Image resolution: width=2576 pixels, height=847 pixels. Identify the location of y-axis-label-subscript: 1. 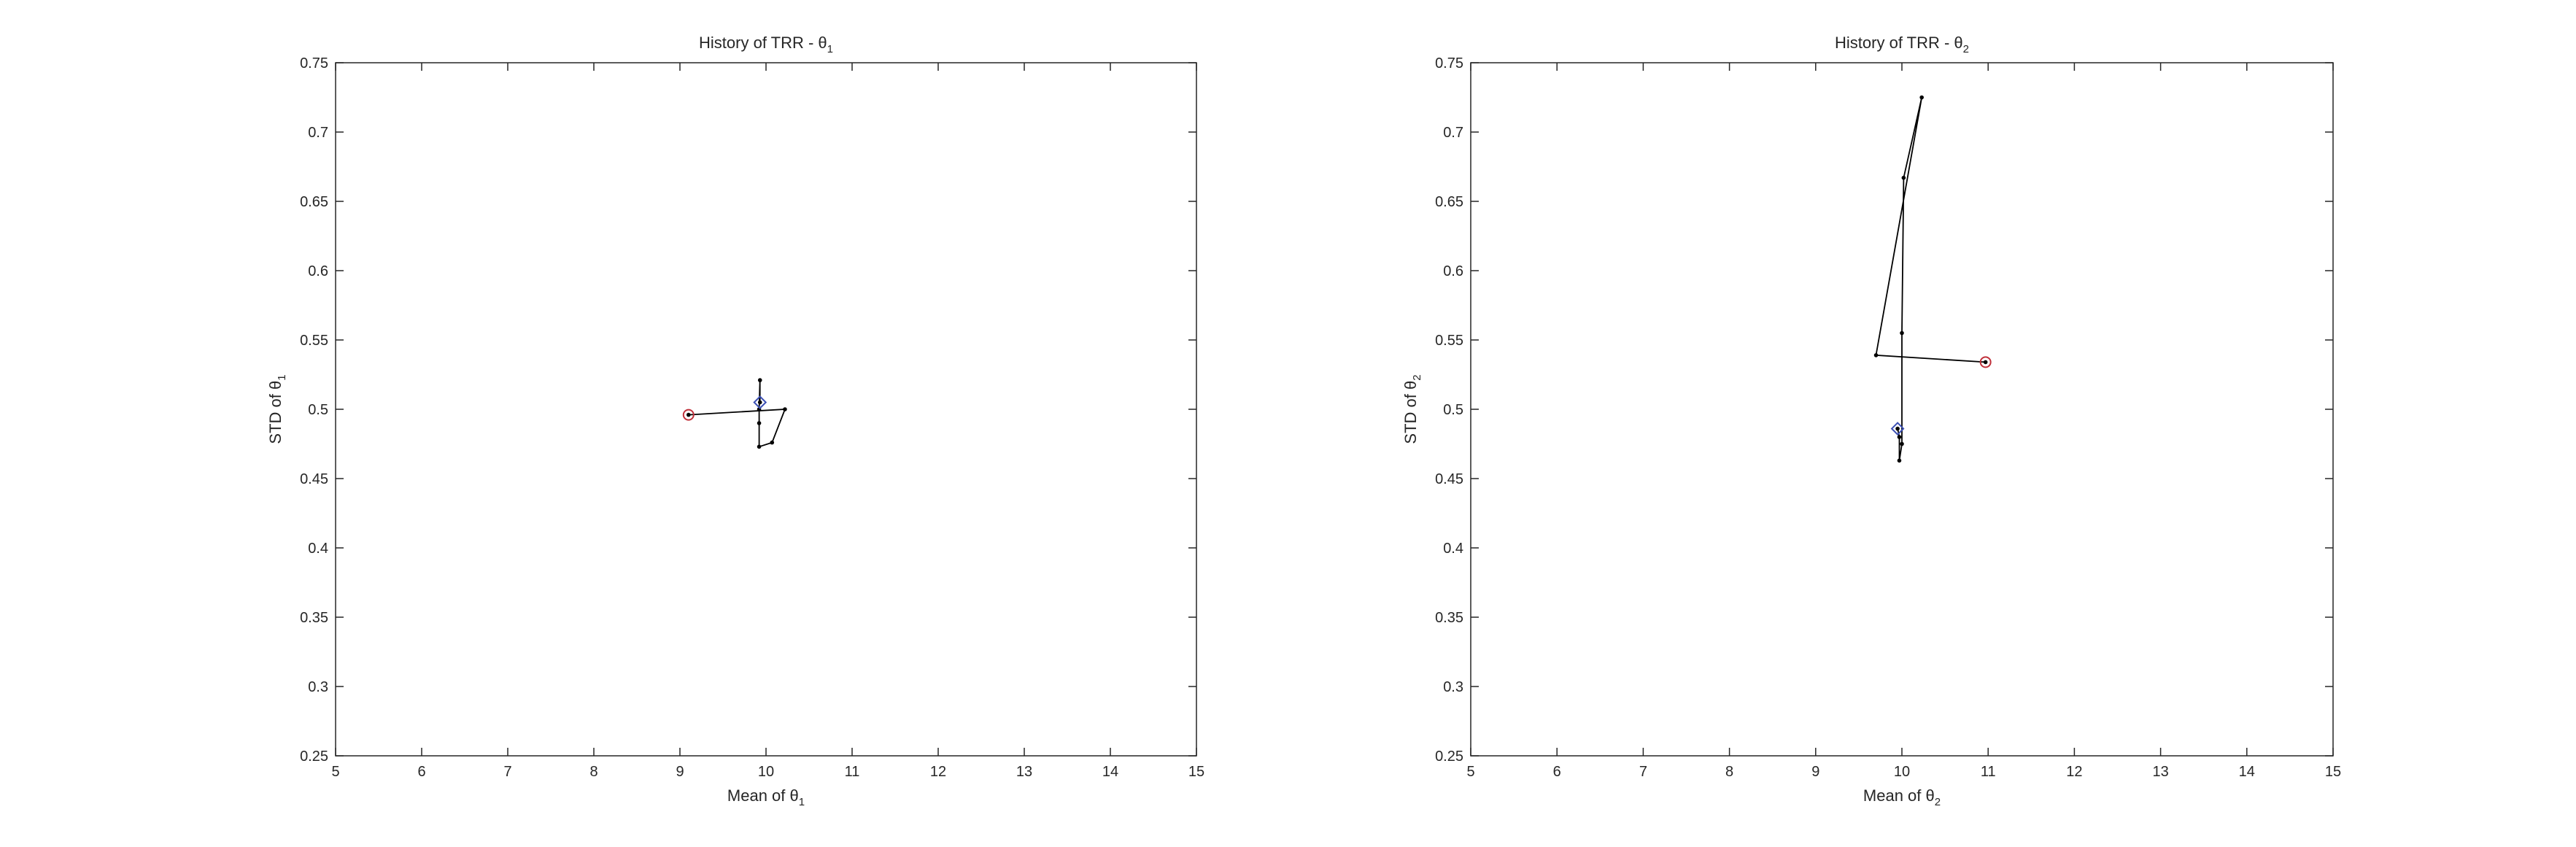
(282, 377).